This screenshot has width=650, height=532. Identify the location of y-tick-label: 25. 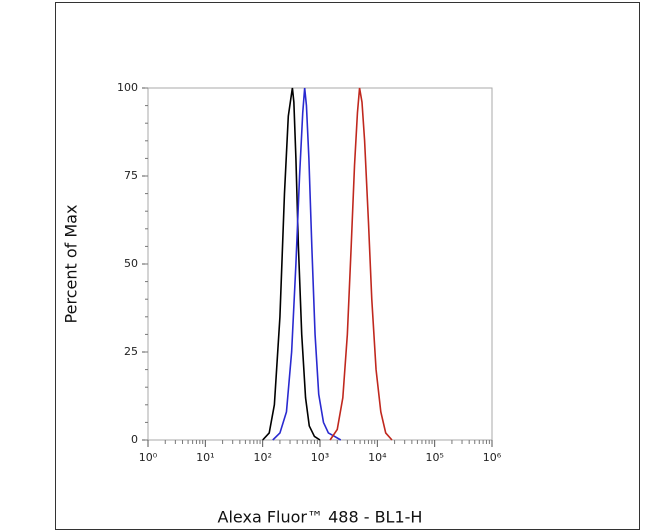
(131, 351).